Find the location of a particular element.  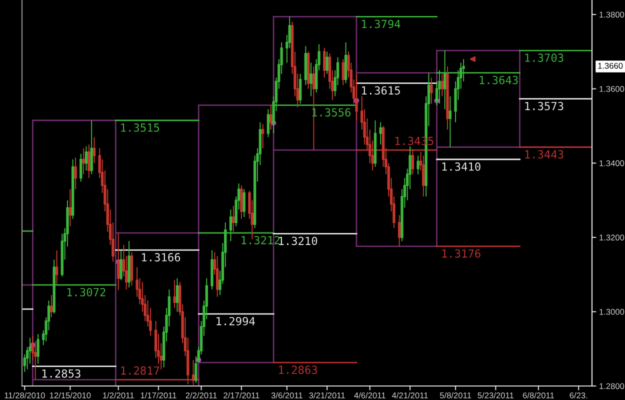

x-tick-label: 1/2/2011 is located at coordinates (118, 395).